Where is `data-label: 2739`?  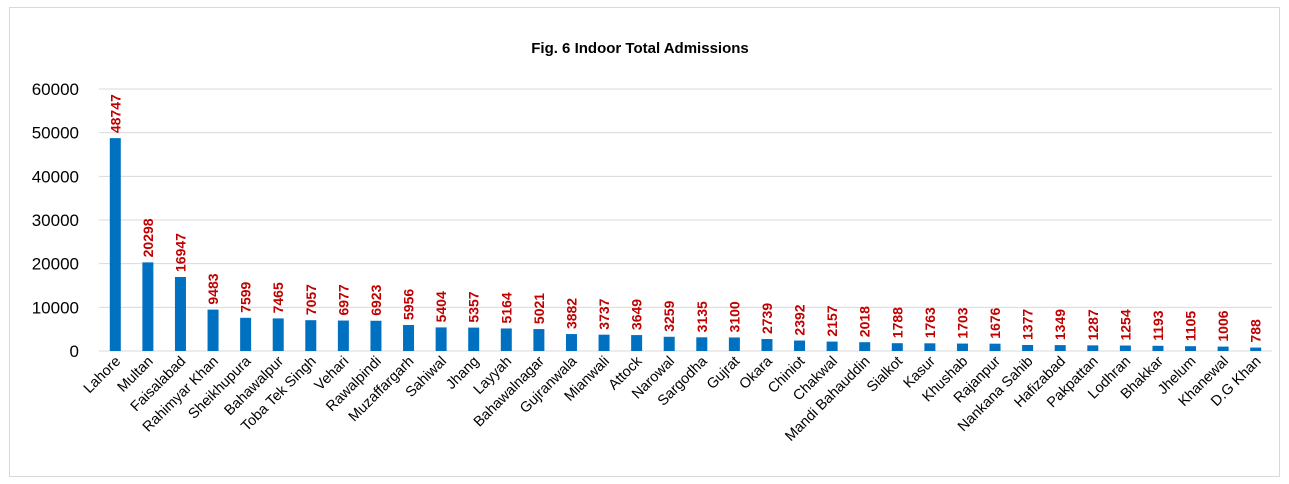
data-label: 2739 is located at coordinates (767, 318).